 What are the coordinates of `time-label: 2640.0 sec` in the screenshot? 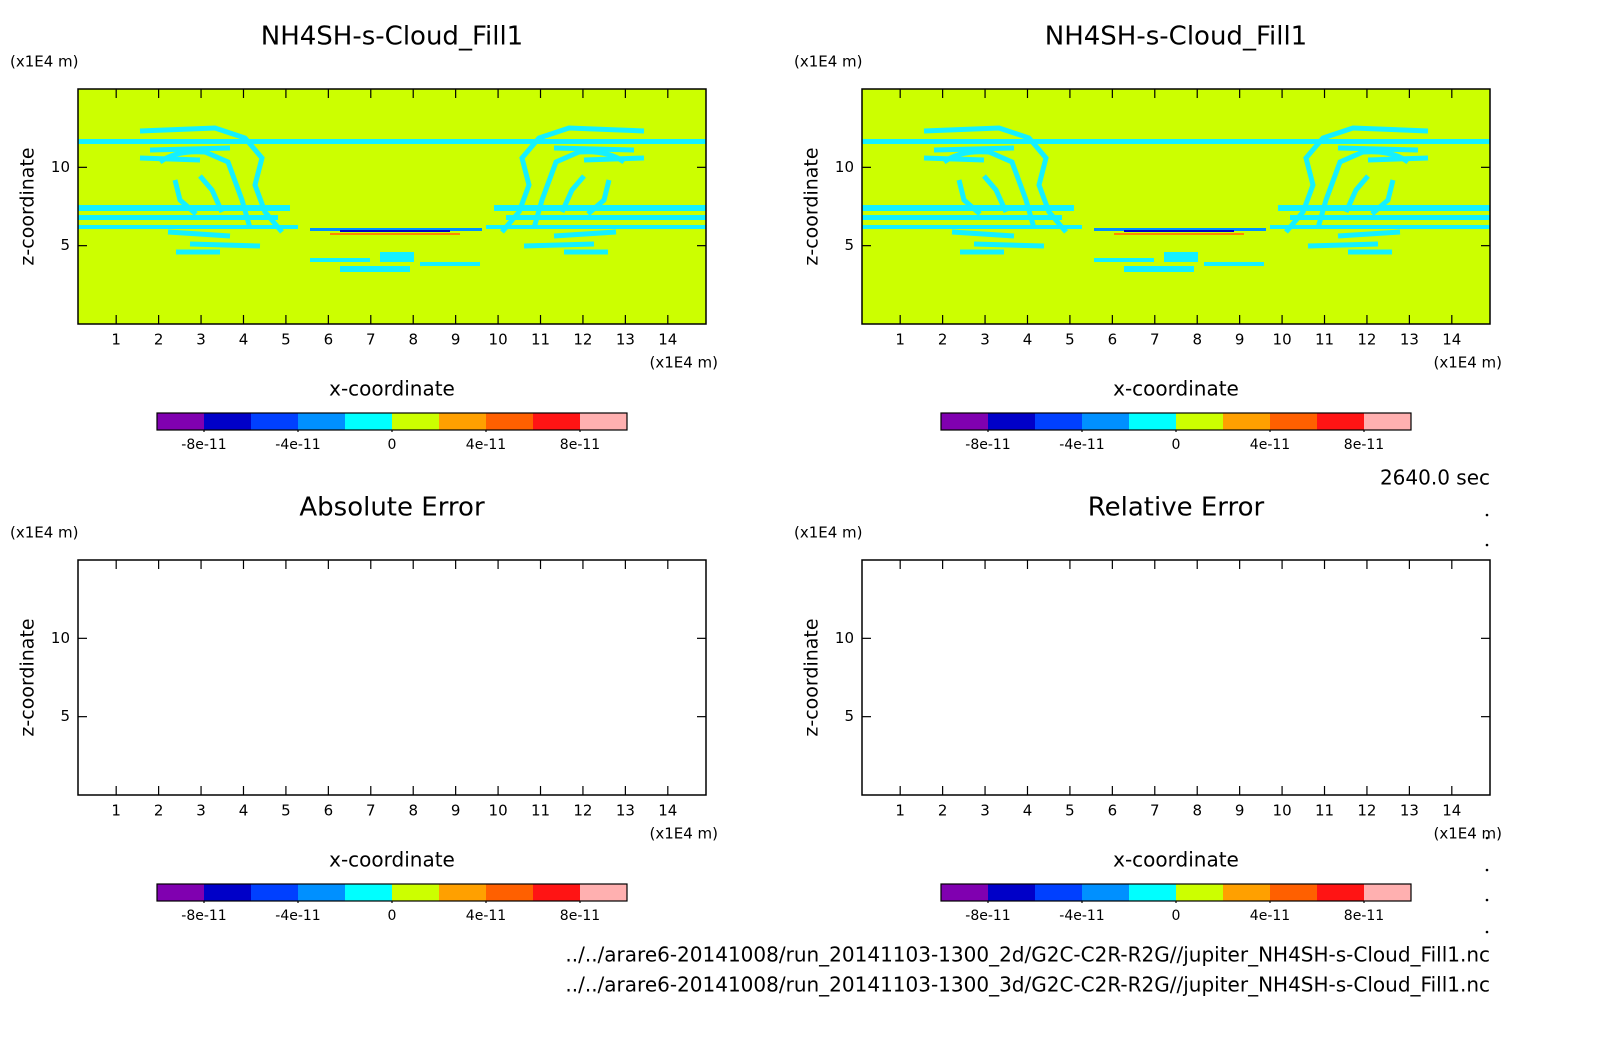 It's located at (1435, 478).